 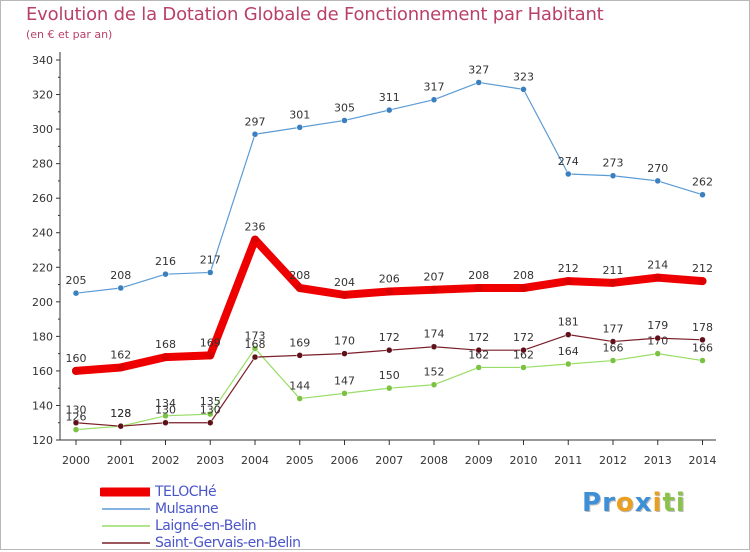 What do you see at coordinates (120, 354) in the screenshot?
I see `data-label-teloch: 162` at bounding box center [120, 354].